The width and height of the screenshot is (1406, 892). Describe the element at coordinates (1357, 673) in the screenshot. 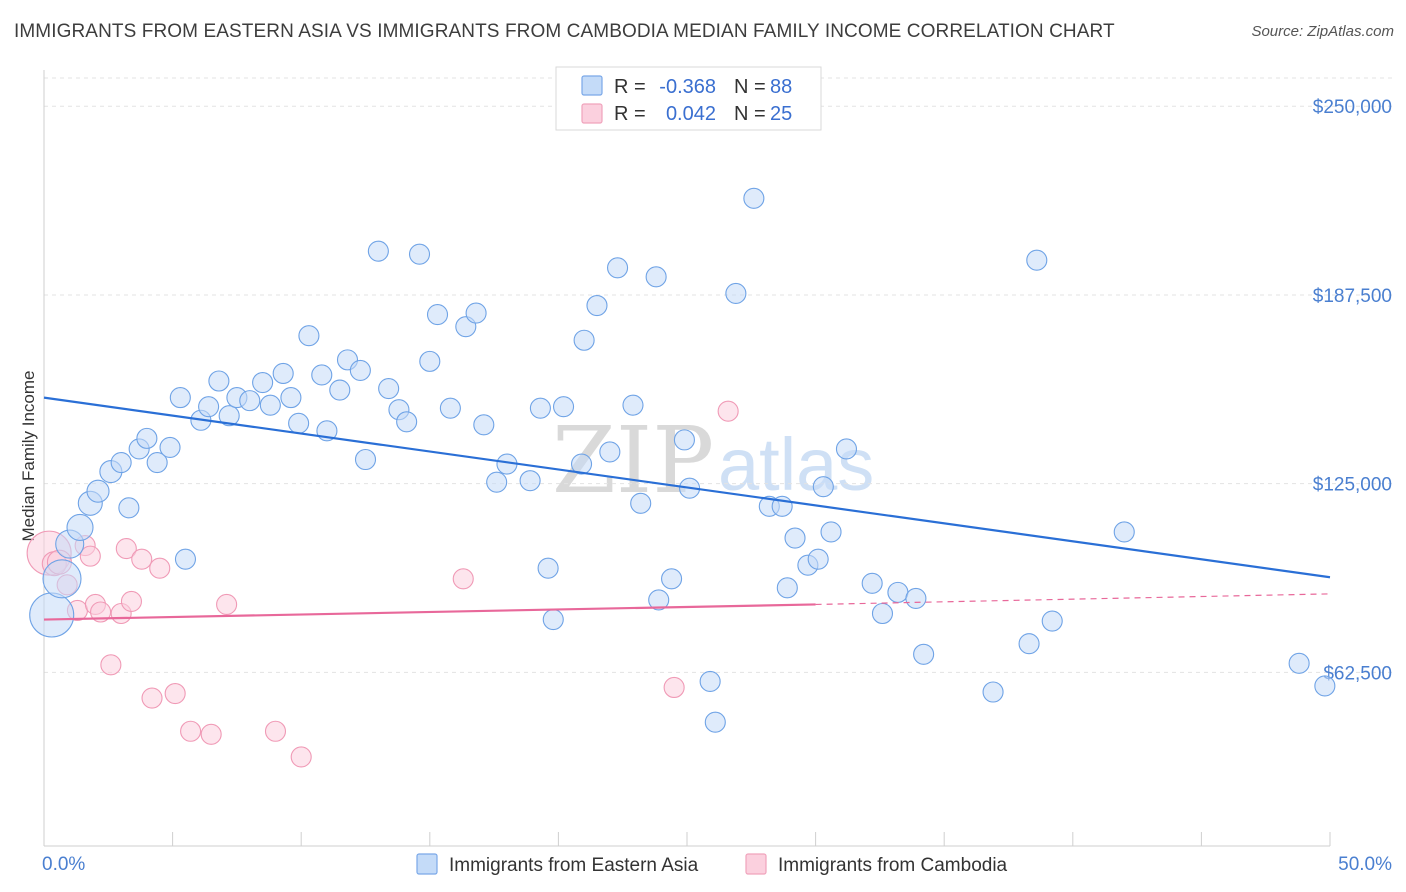

I see `y-tick-label: $62,500` at that location.